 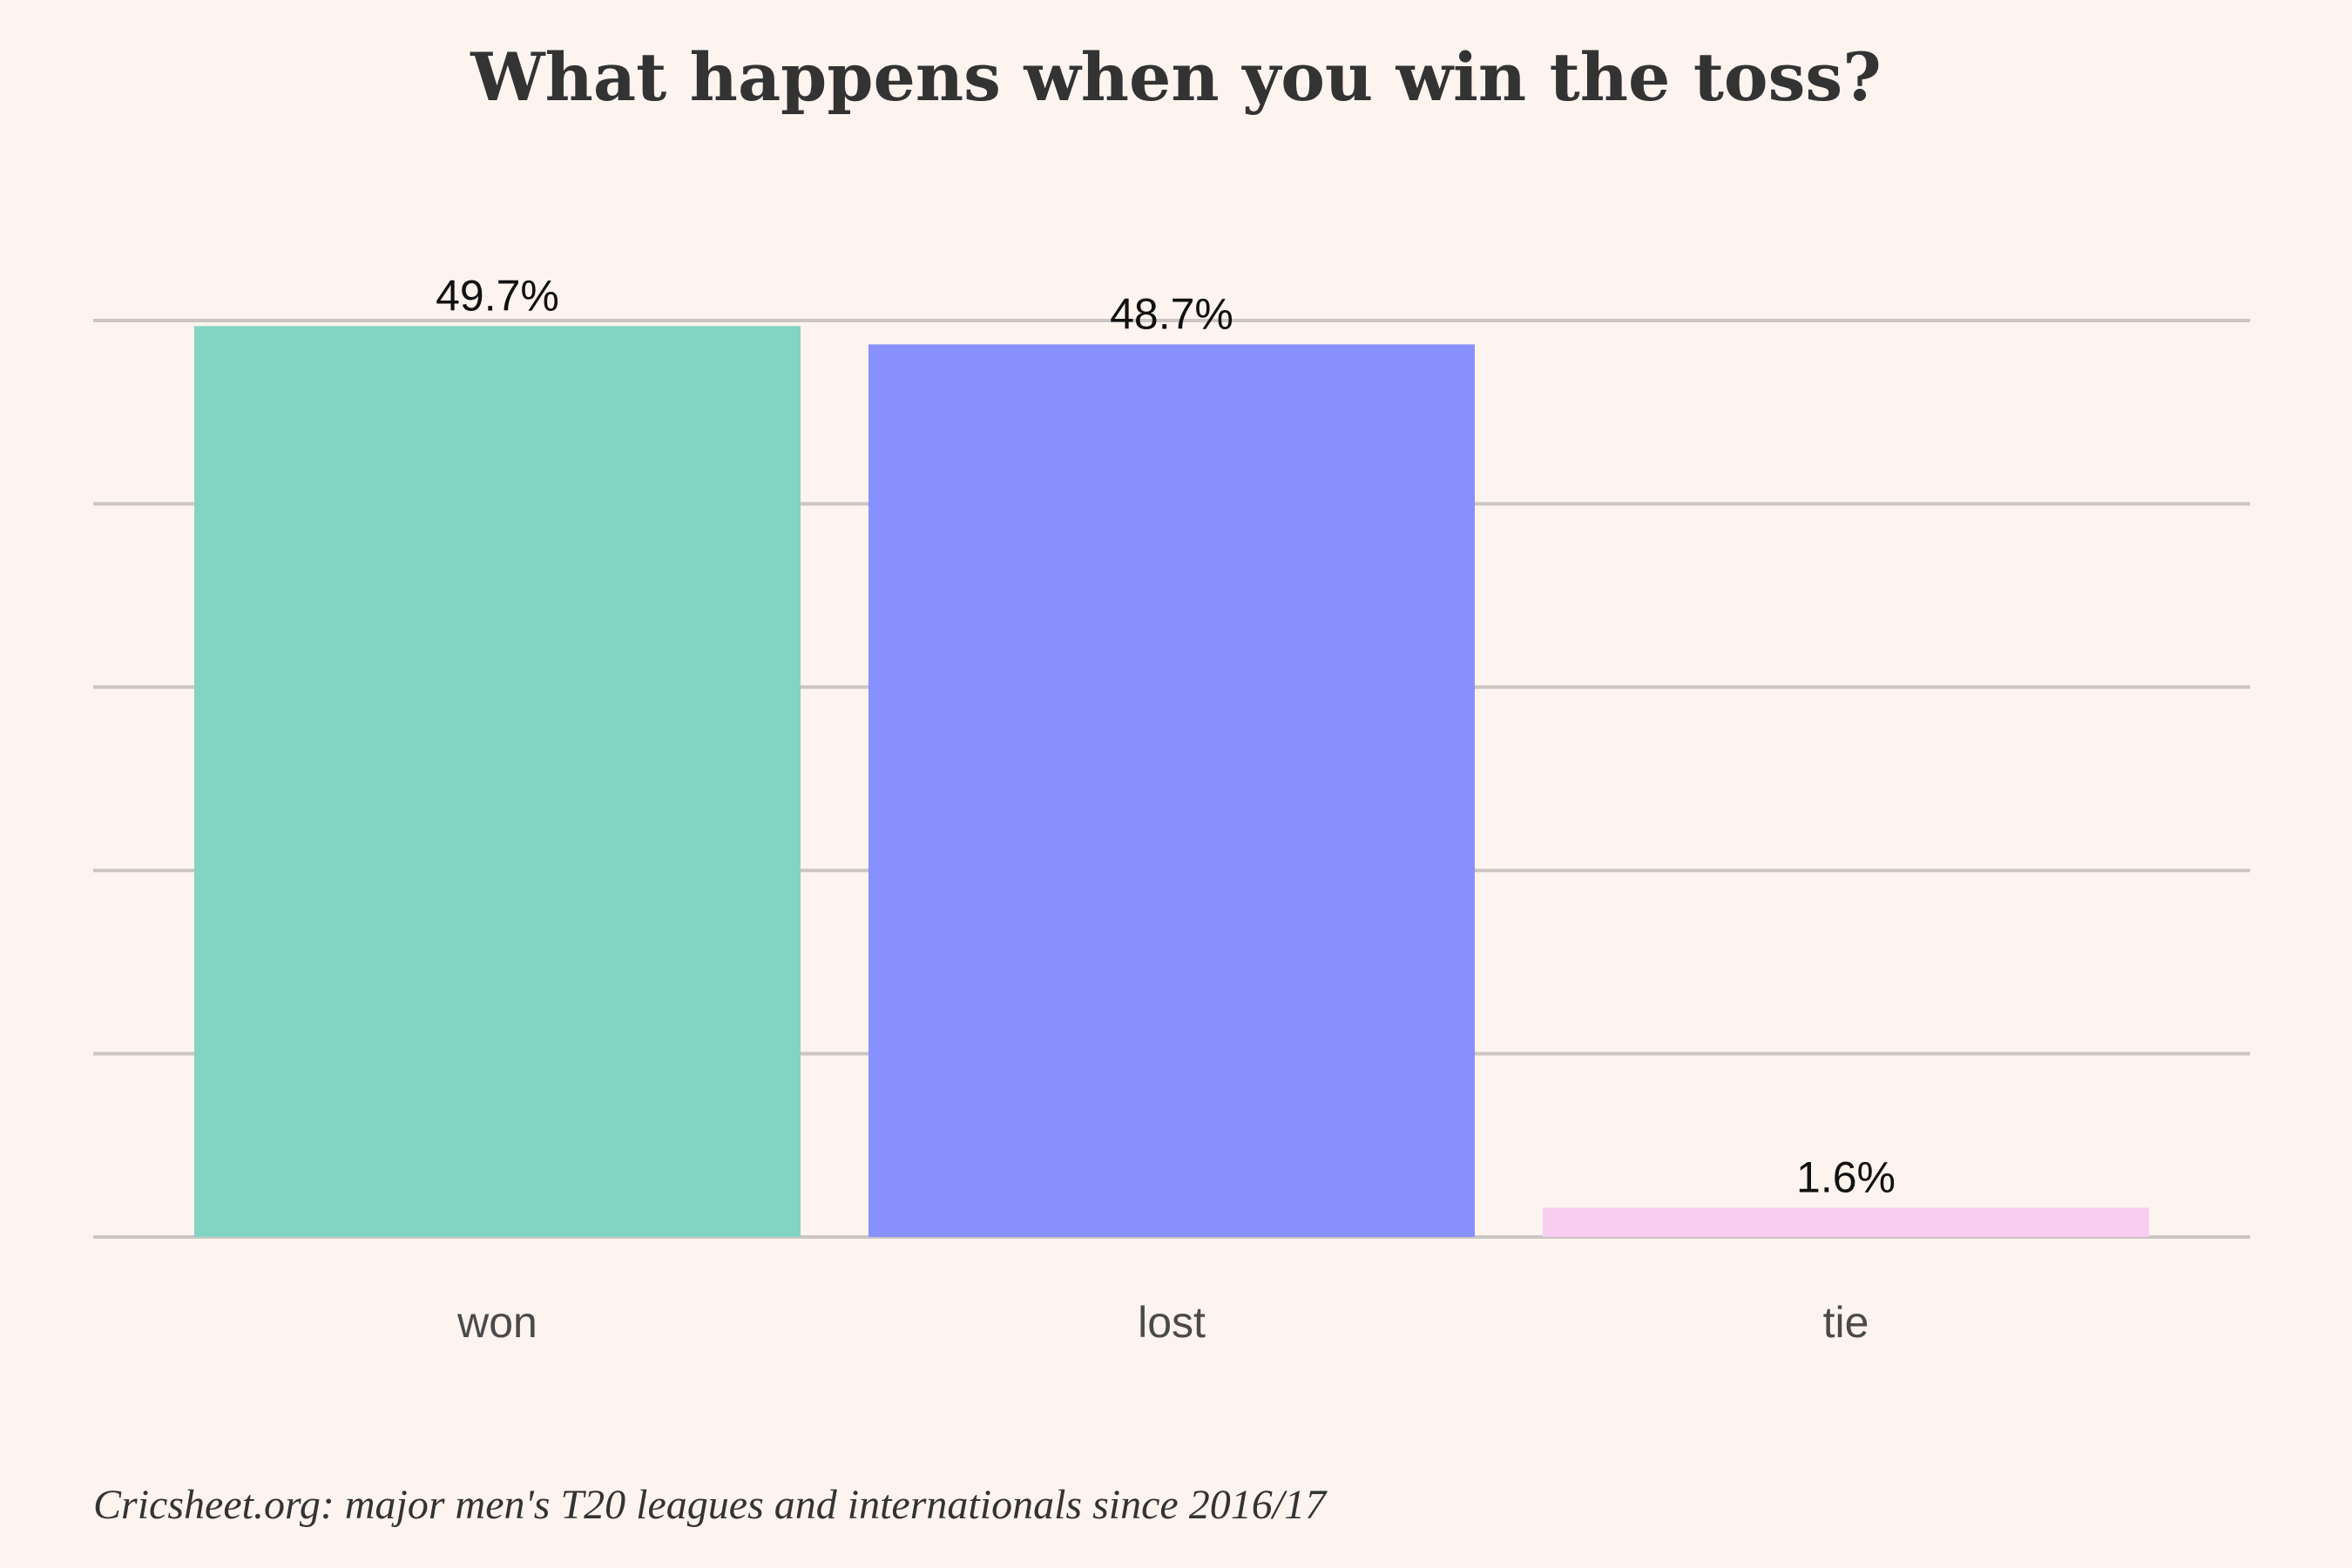 What do you see at coordinates (1172, 314) in the screenshot?
I see `data-label-lost: 48.7%` at bounding box center [1172, 314].